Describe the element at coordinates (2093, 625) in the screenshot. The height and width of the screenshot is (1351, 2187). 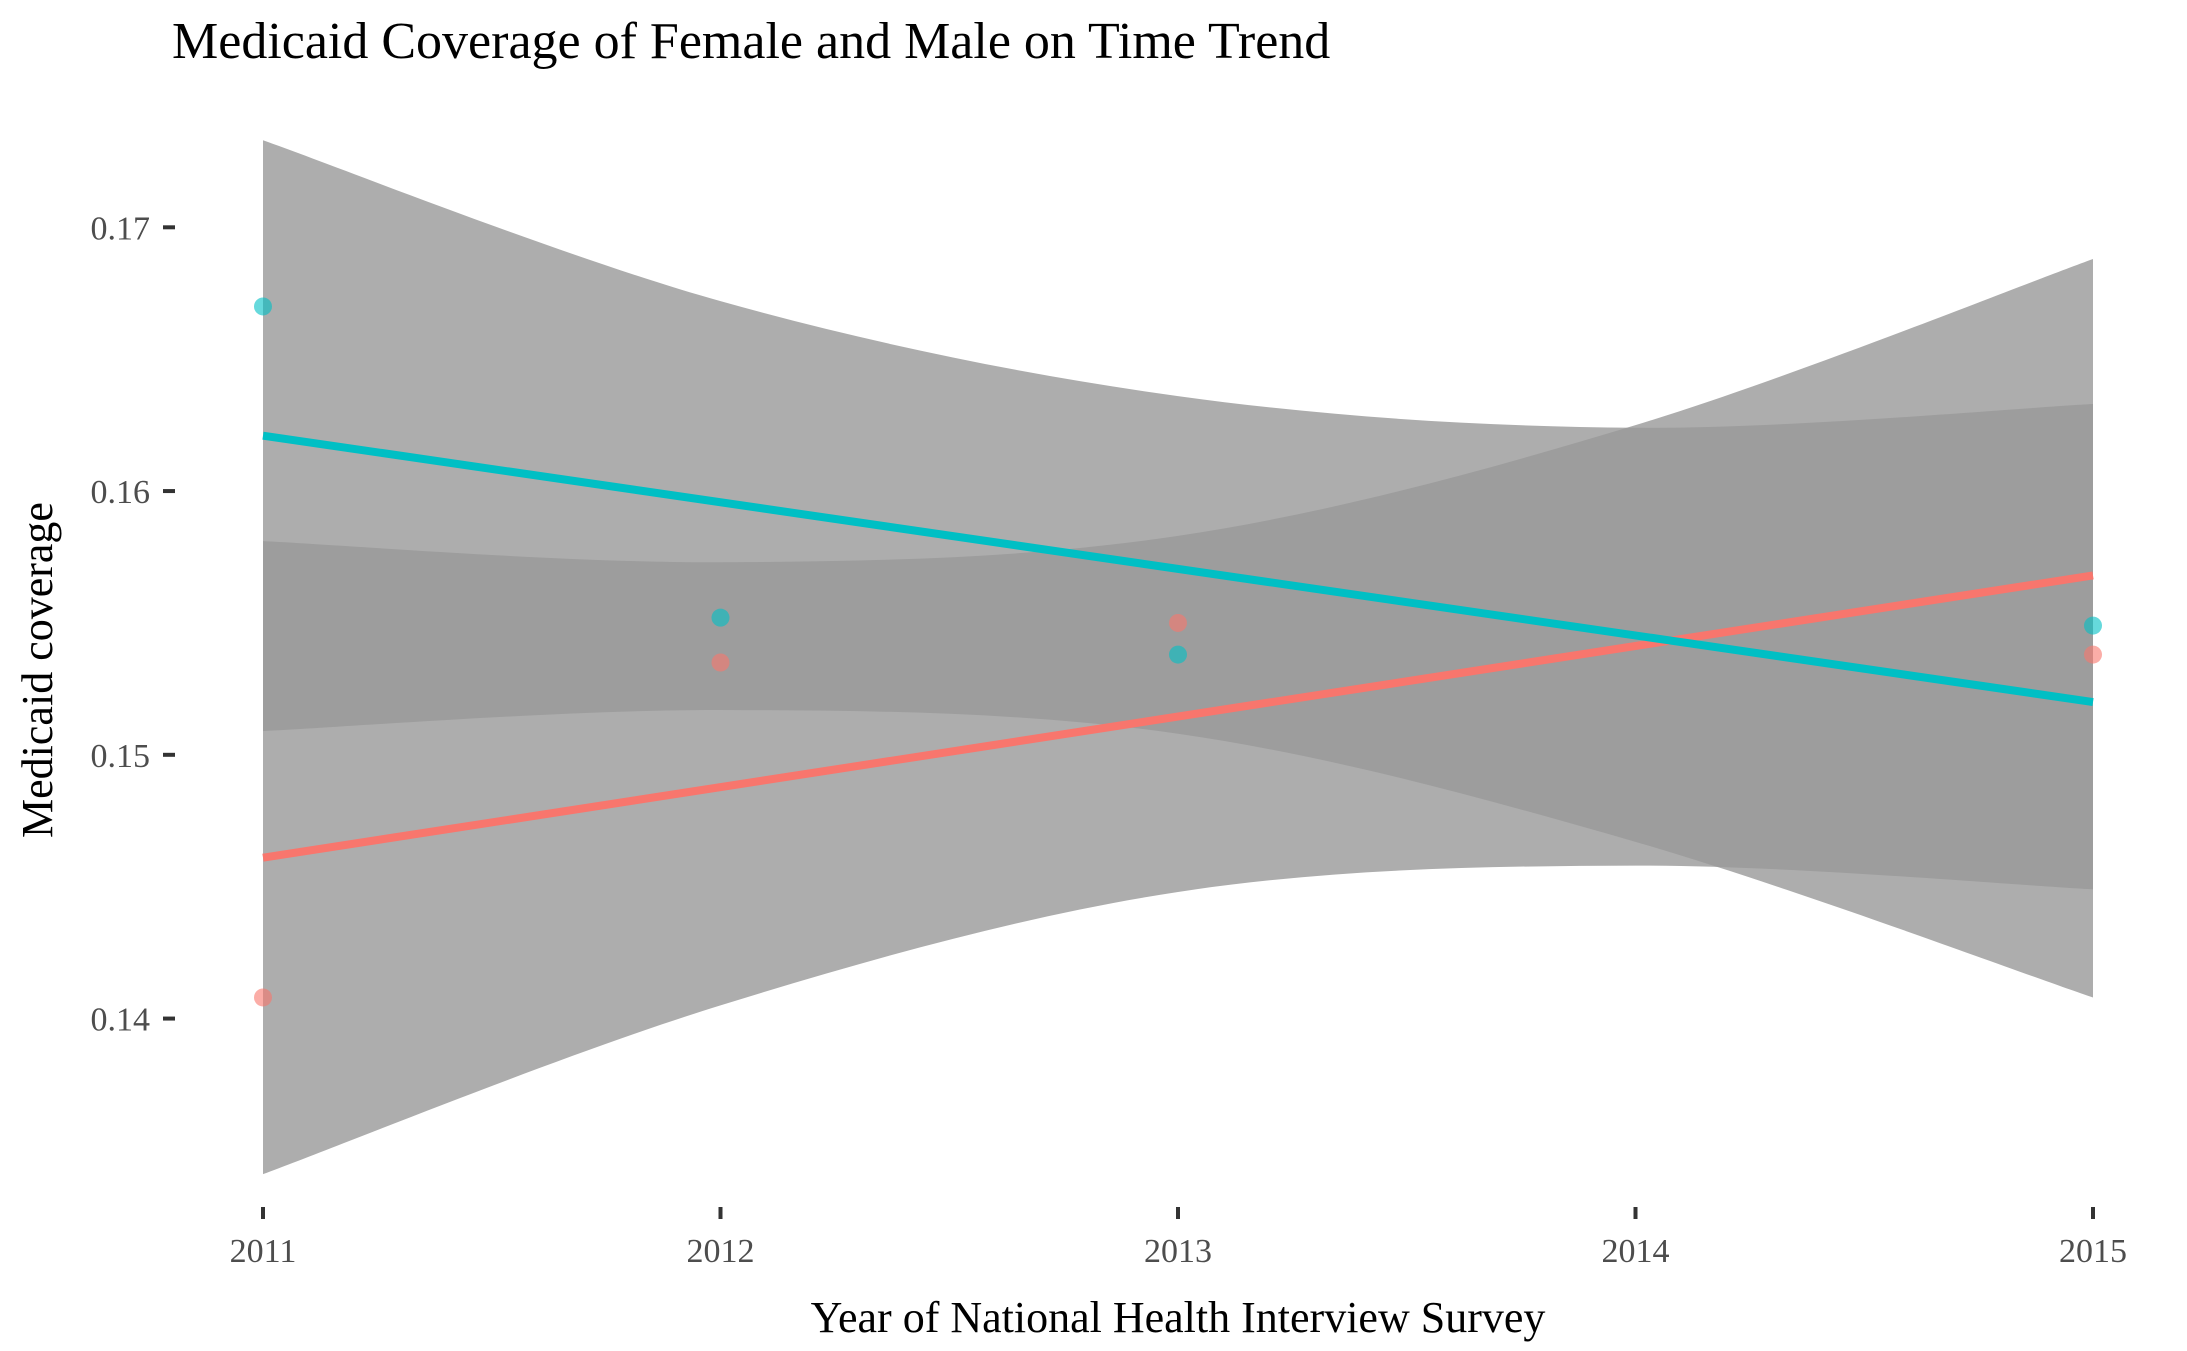
I see `data-point-series2-2015` at that location.